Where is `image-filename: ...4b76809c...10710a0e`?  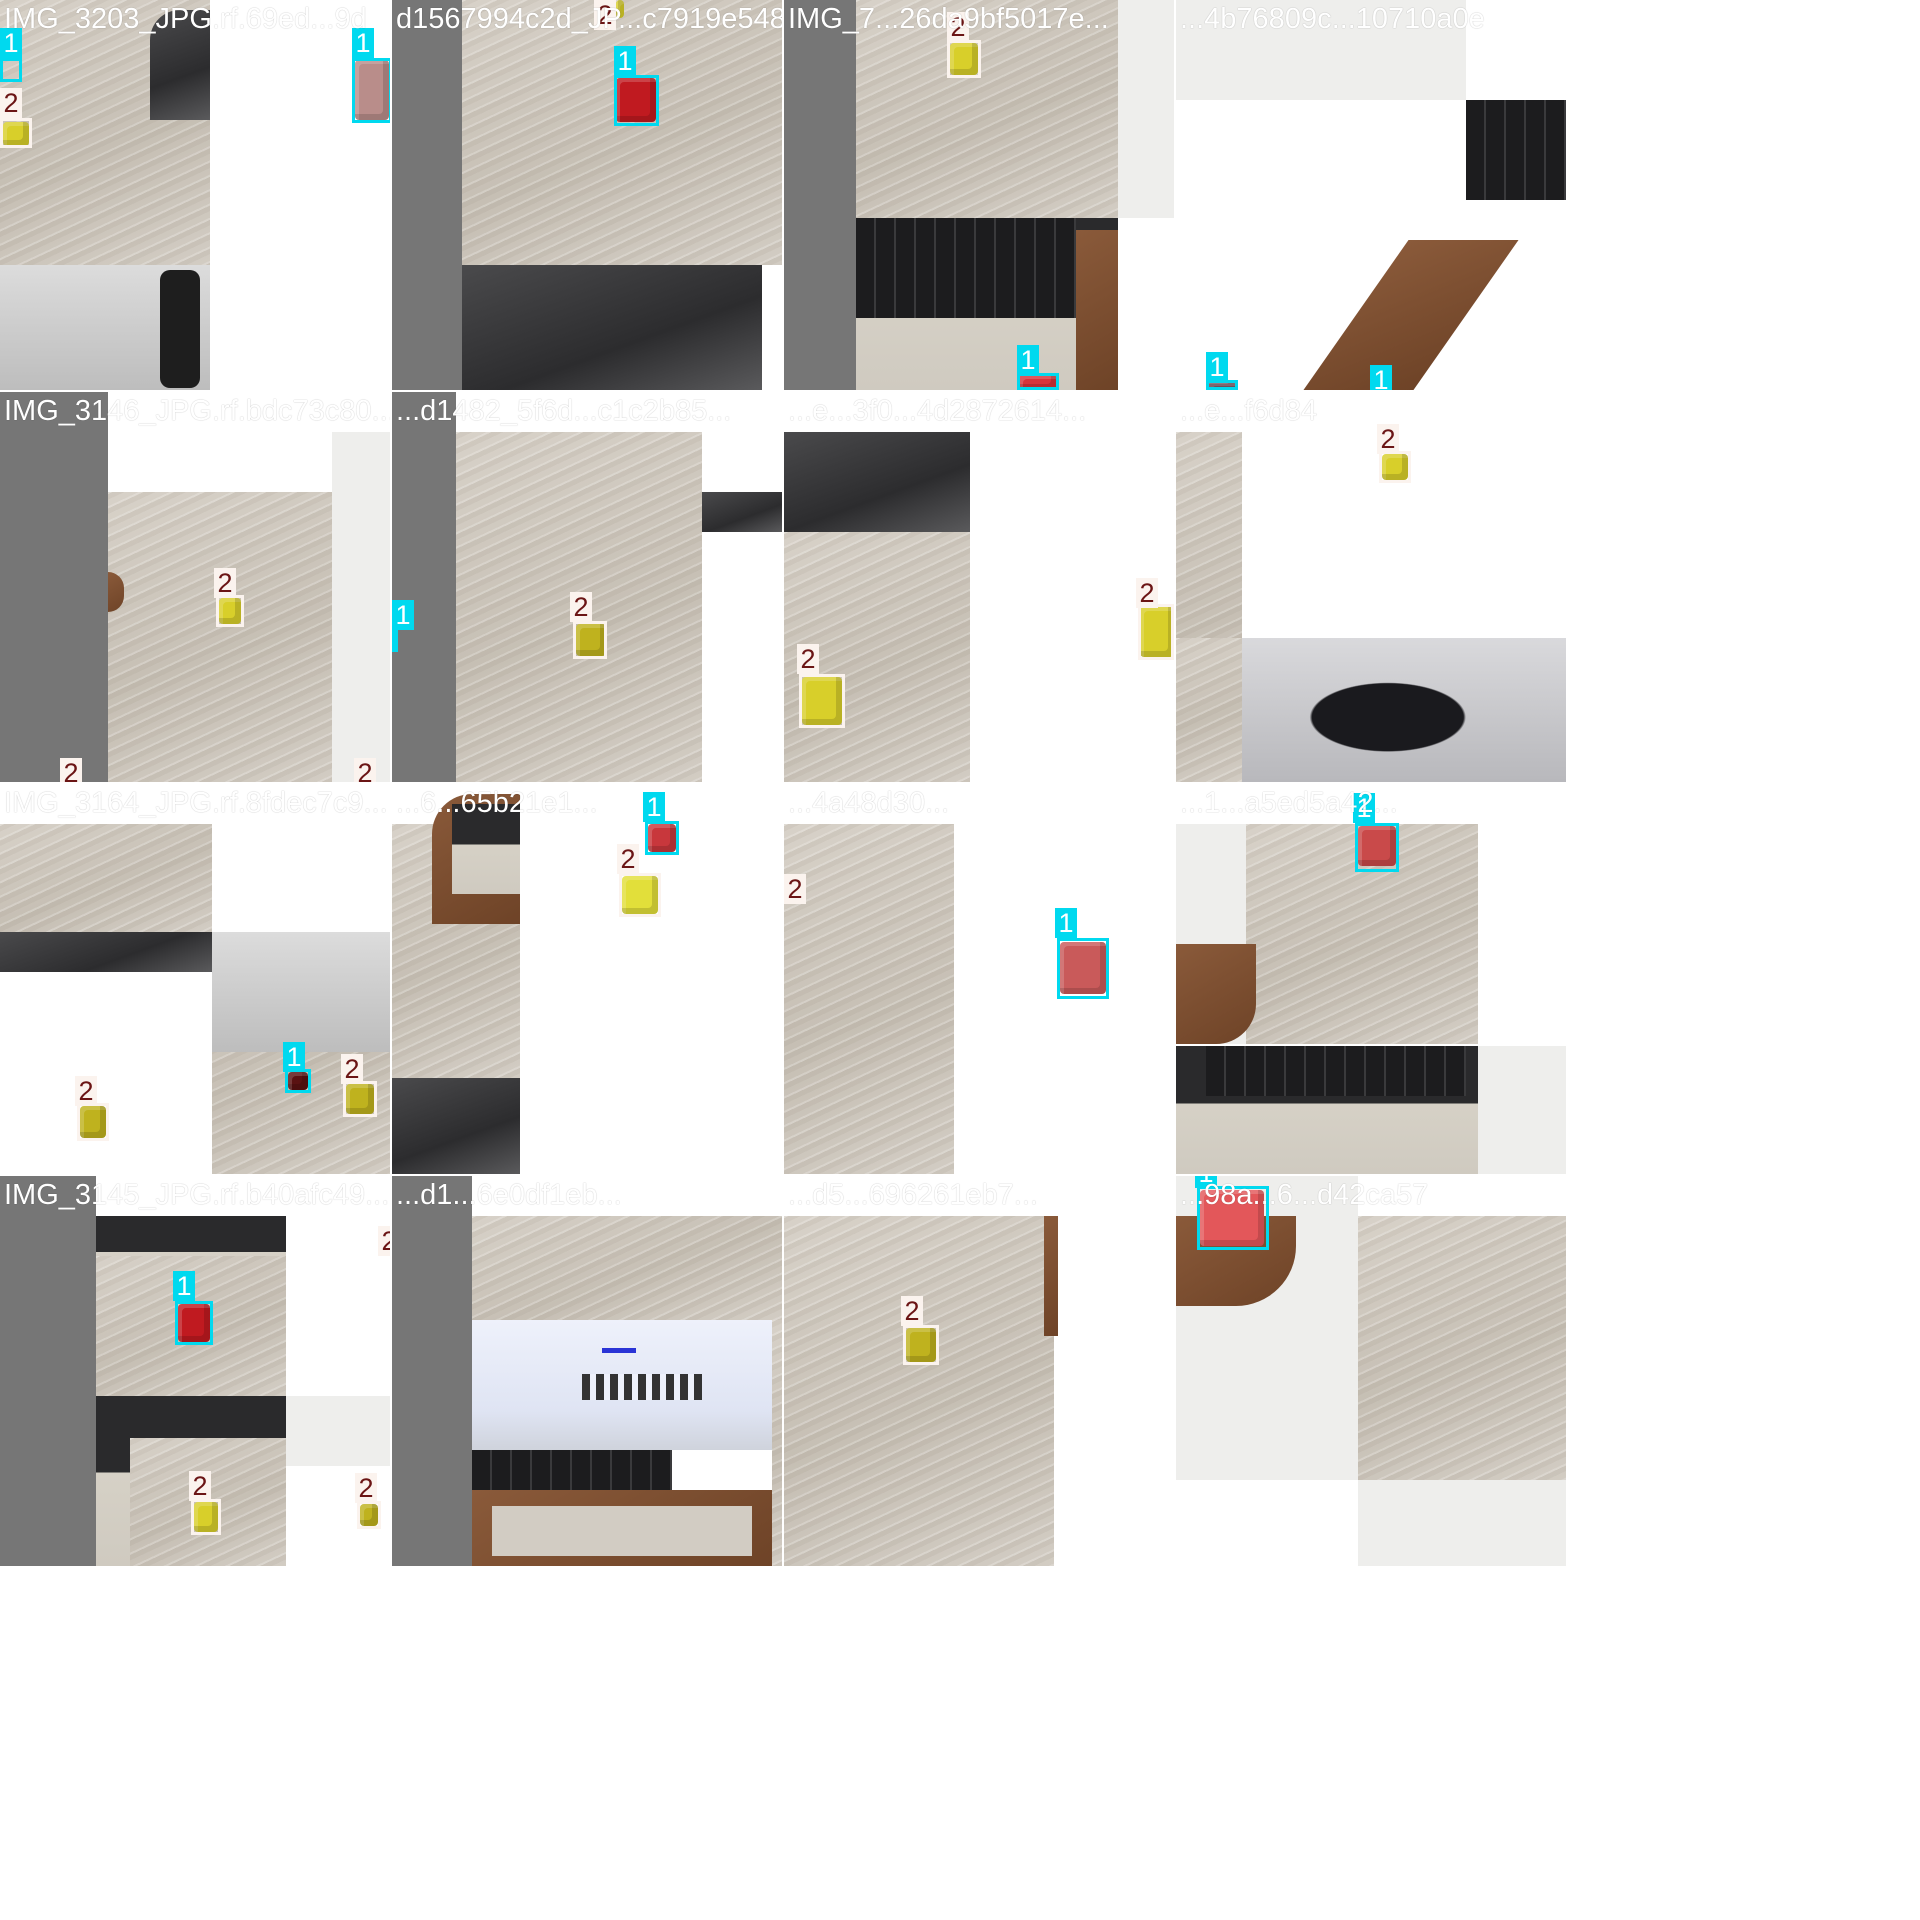
image-filename: ...4b76809c...10710a0e is located at coordinates (1332, 19).